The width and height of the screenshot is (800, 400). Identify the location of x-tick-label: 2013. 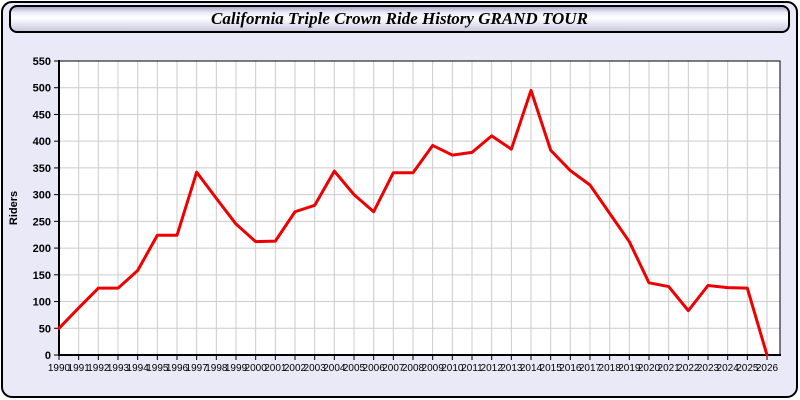
(511, 368).